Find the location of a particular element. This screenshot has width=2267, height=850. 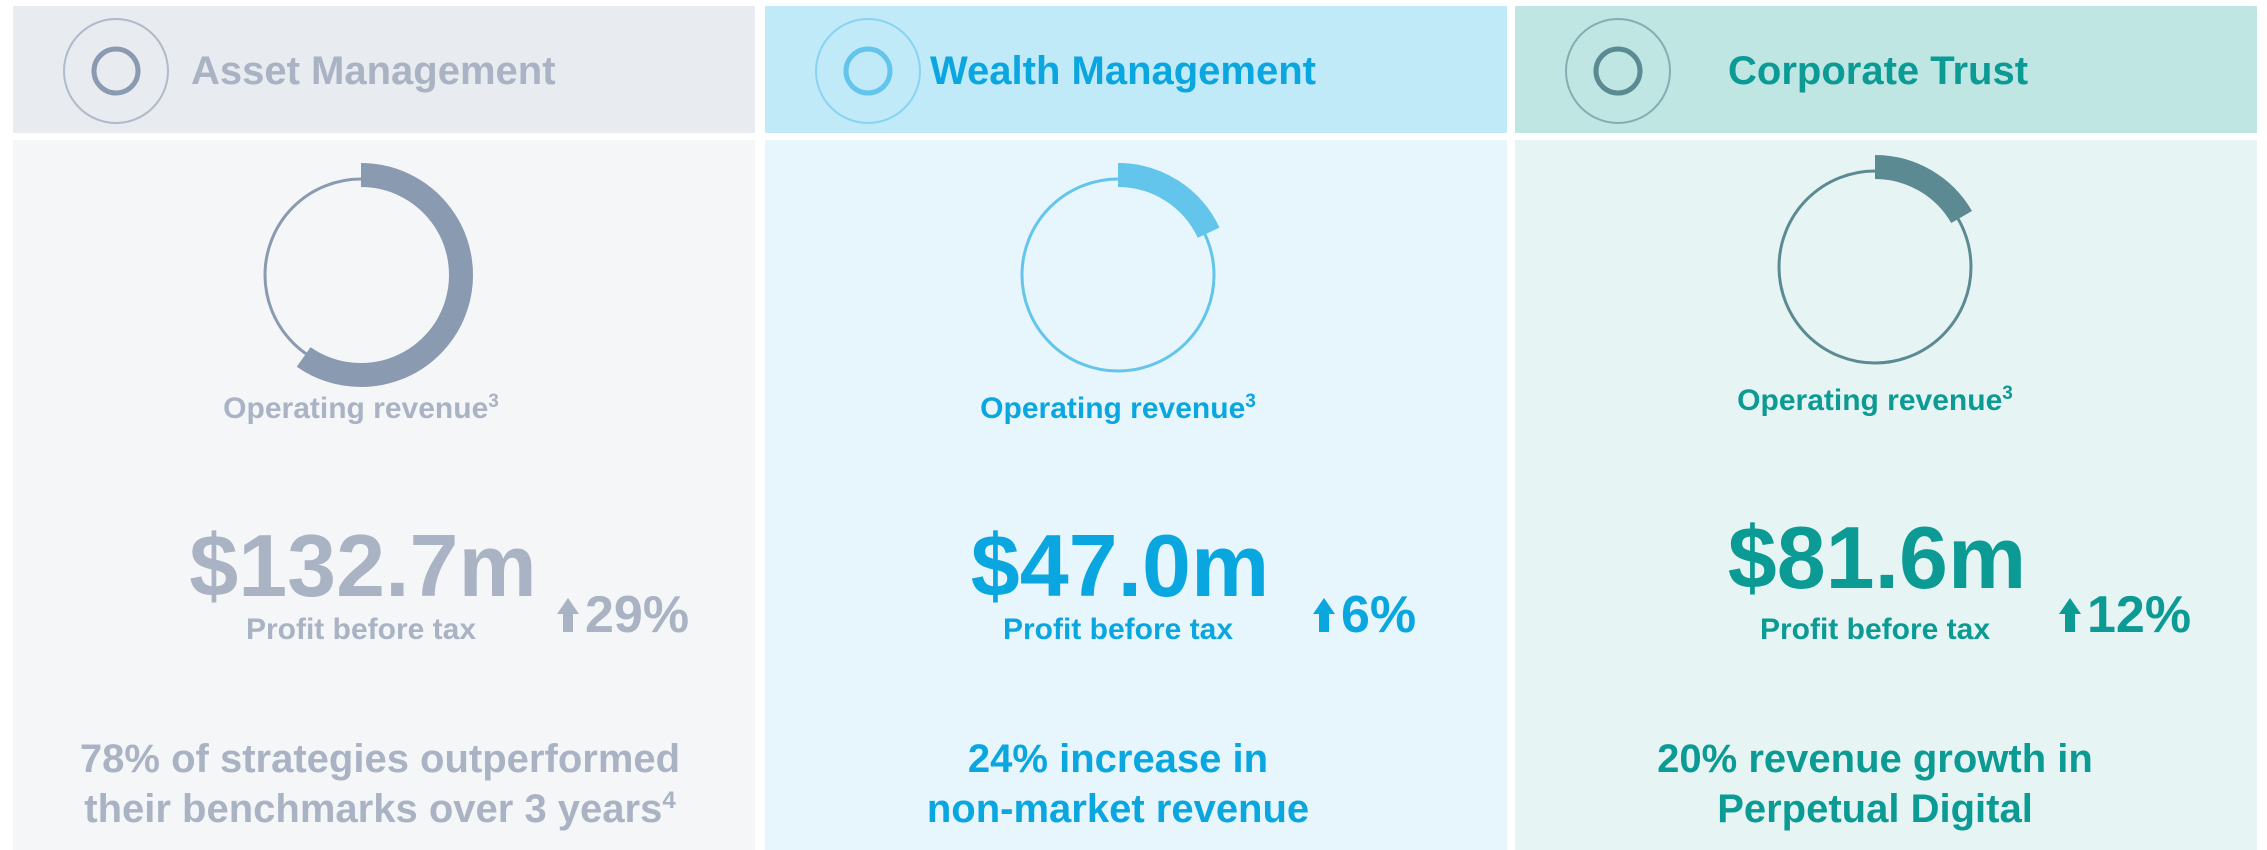

value: $81.6m is located at coordinates (1877, 557).